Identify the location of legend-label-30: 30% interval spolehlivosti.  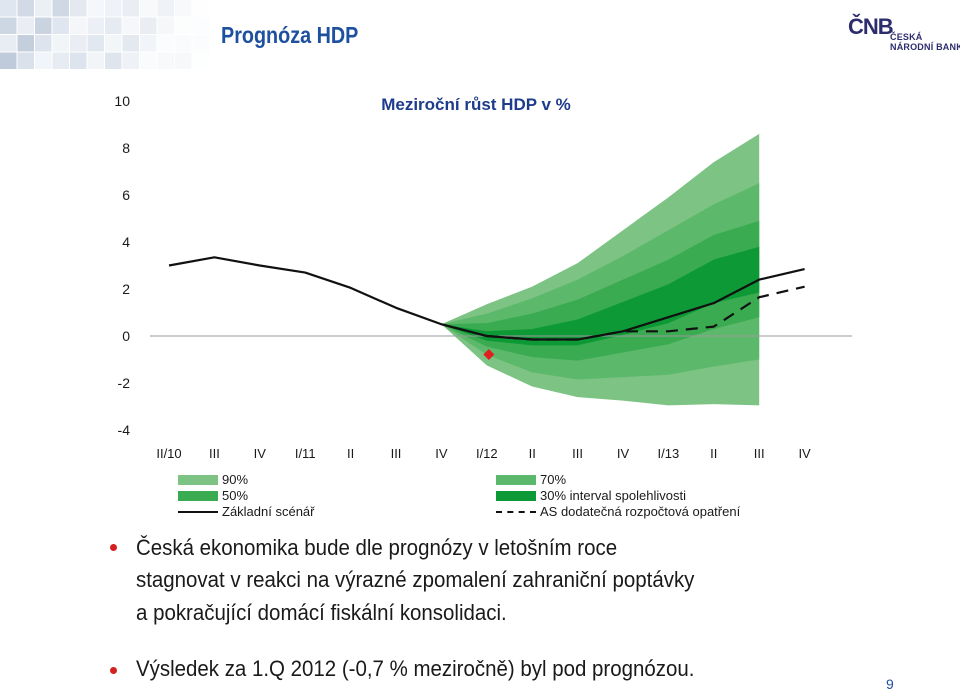
(613, 495).